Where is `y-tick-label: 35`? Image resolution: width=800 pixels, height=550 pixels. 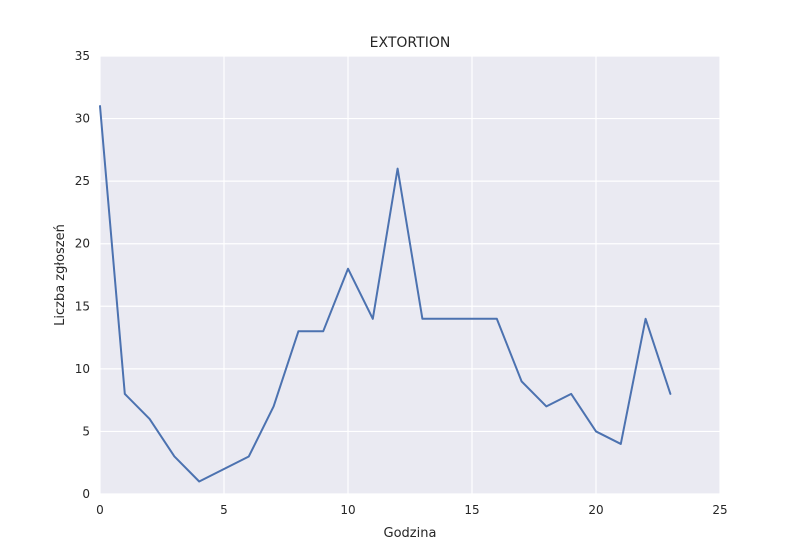
y-tick-label: 35 is located at coordinates (82, 56).